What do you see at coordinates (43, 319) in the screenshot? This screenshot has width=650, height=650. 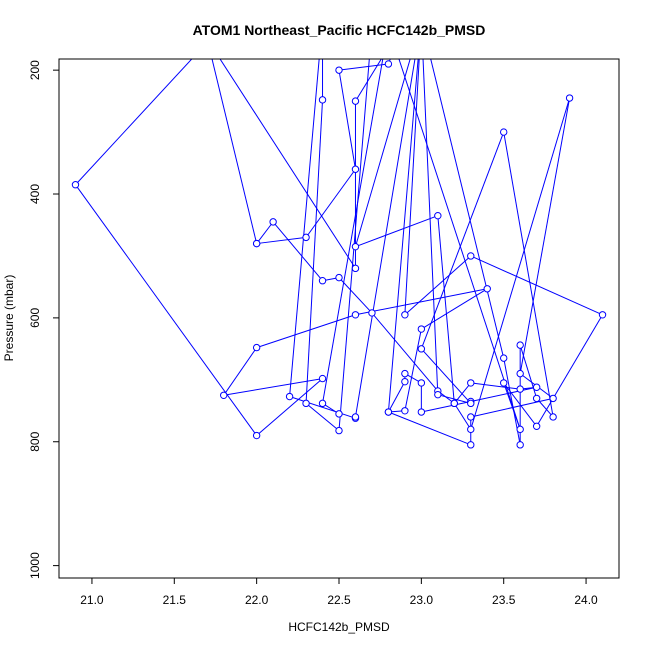 I see `y-axis: 200 400 600 800 1000` at bounding box center [43, 319].